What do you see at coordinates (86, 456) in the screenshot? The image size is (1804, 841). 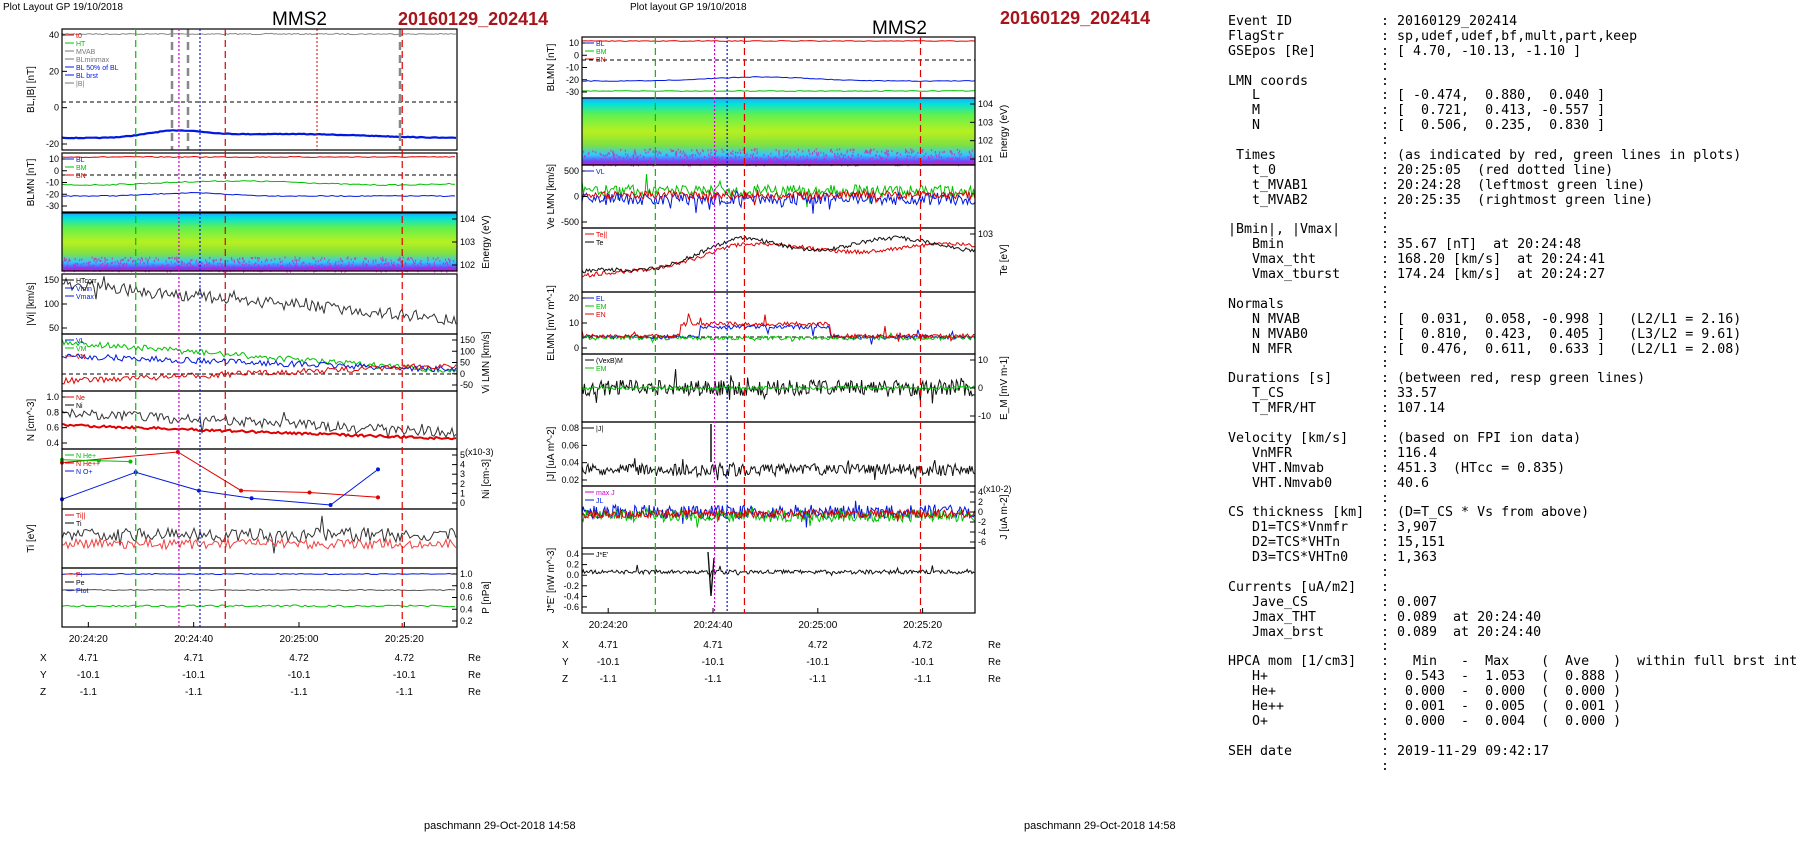 I see `legend-label: N He+` at bounding box center [86, 456].